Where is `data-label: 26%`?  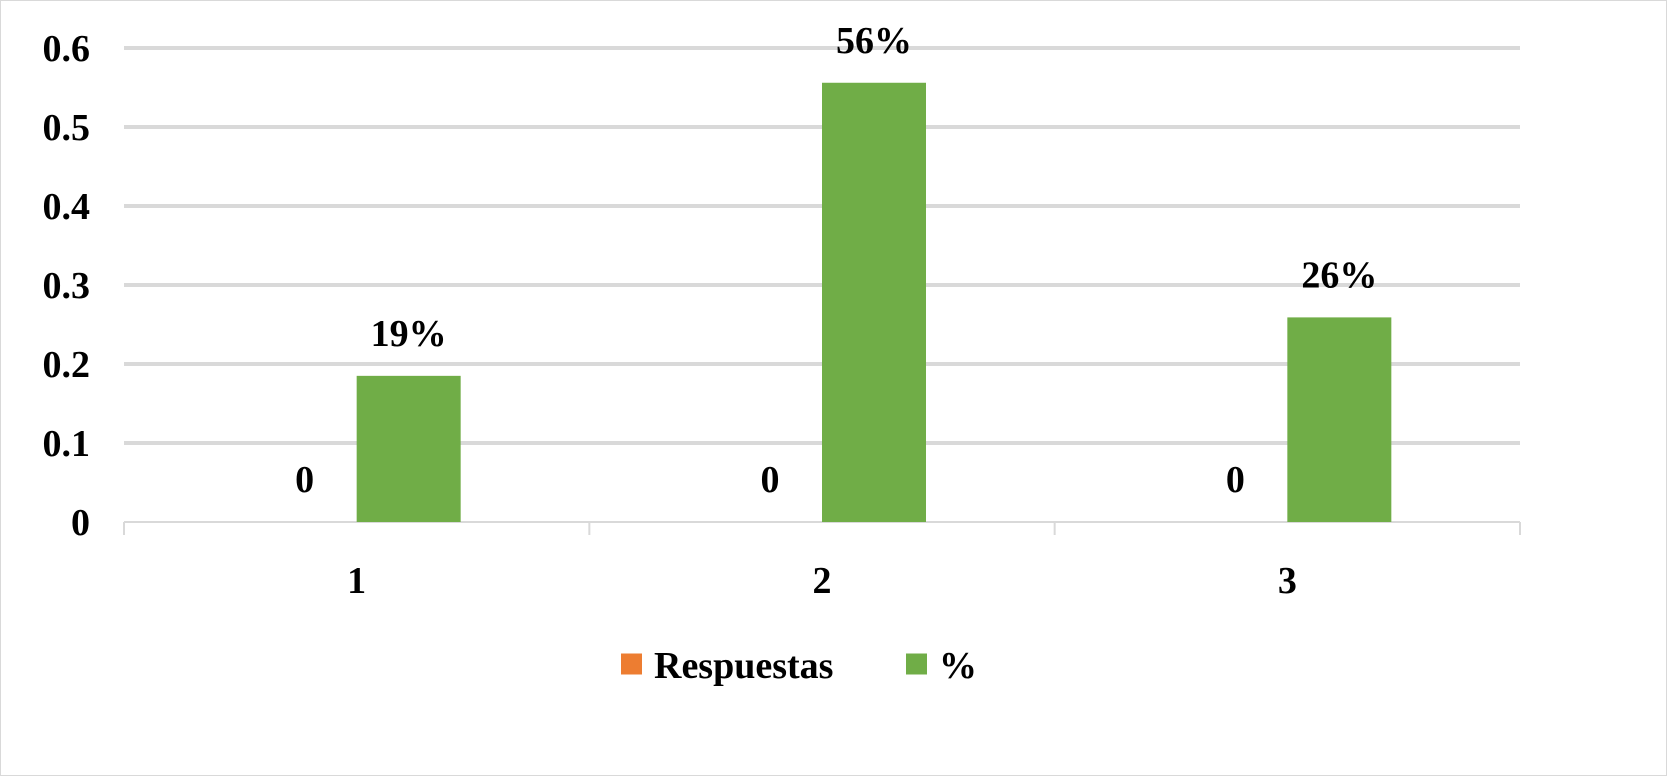 data-label: 26% is located at coordinates (1339, 275).